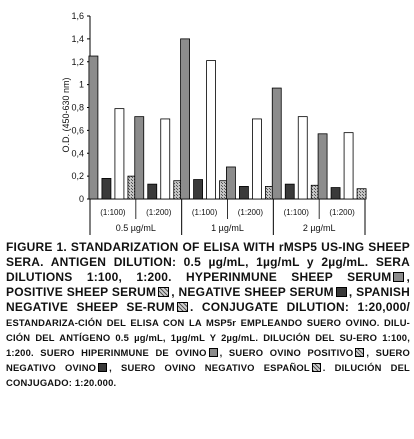  I want to click on y-tick-label: 0,4, so click(77, 153).